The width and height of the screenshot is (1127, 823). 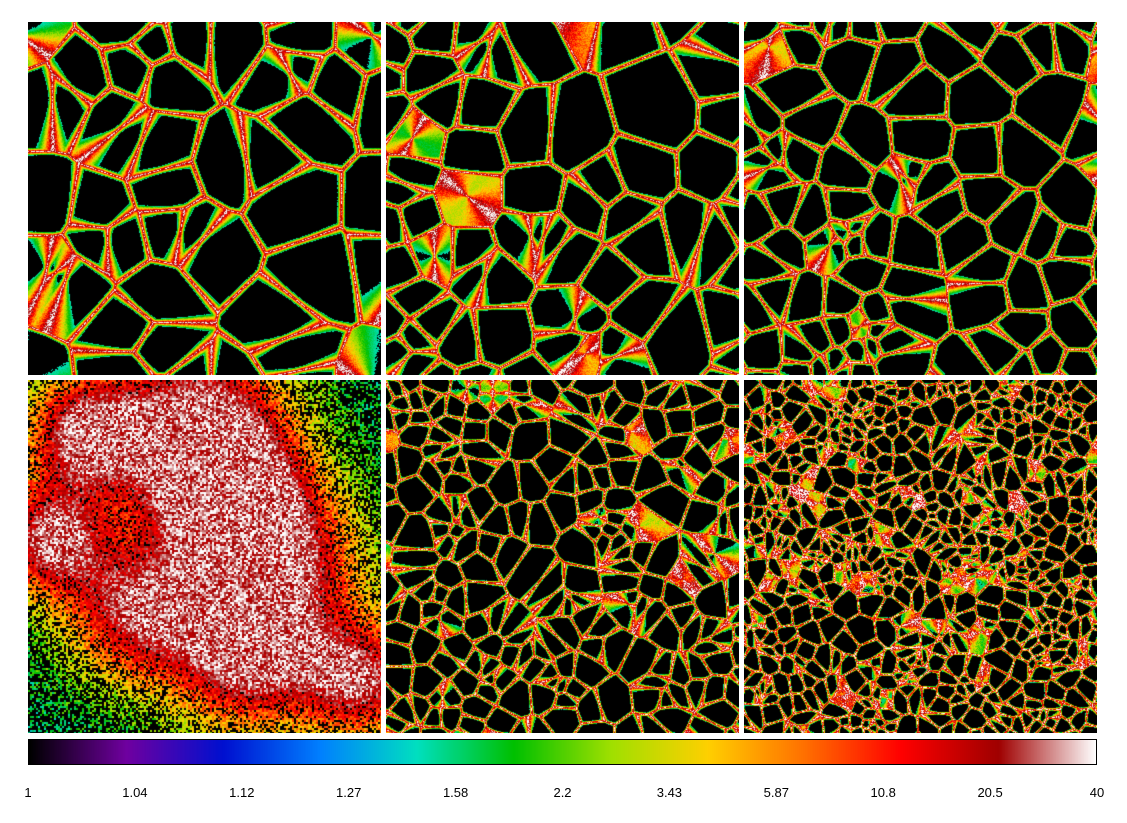 I want to click on density-map-bottom-right, so click(x=920, y=556).